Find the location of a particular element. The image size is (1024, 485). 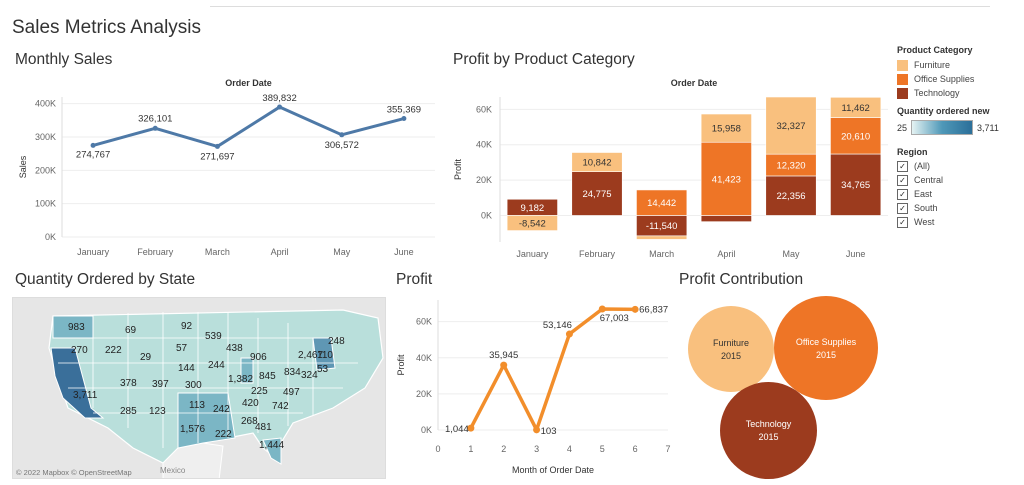

sales-y-tick: 400K is located at coordinates (45, 104).